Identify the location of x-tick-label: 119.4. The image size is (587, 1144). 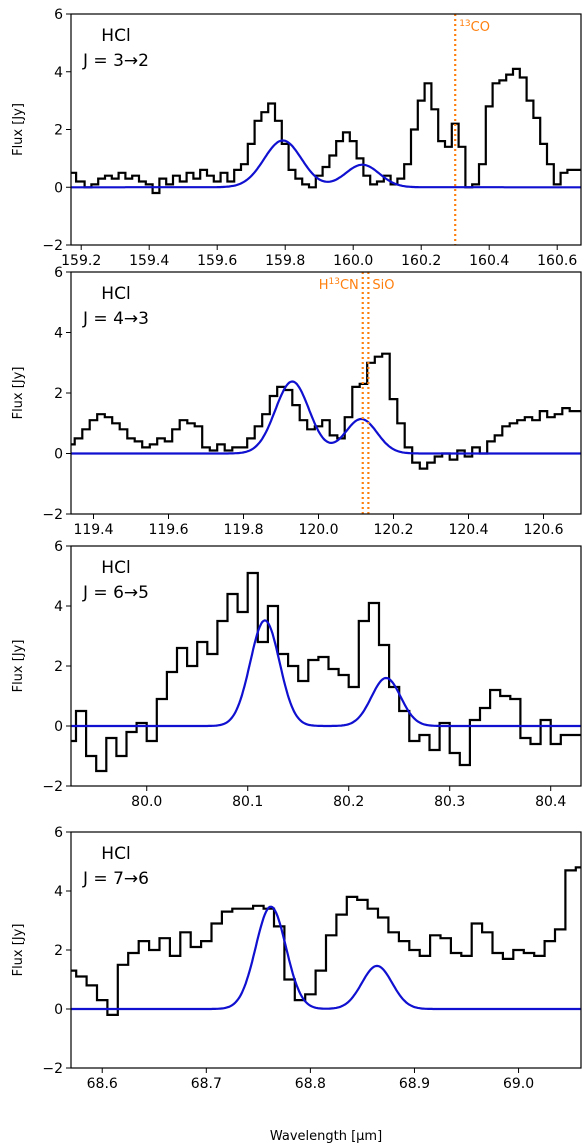
(93, 530).